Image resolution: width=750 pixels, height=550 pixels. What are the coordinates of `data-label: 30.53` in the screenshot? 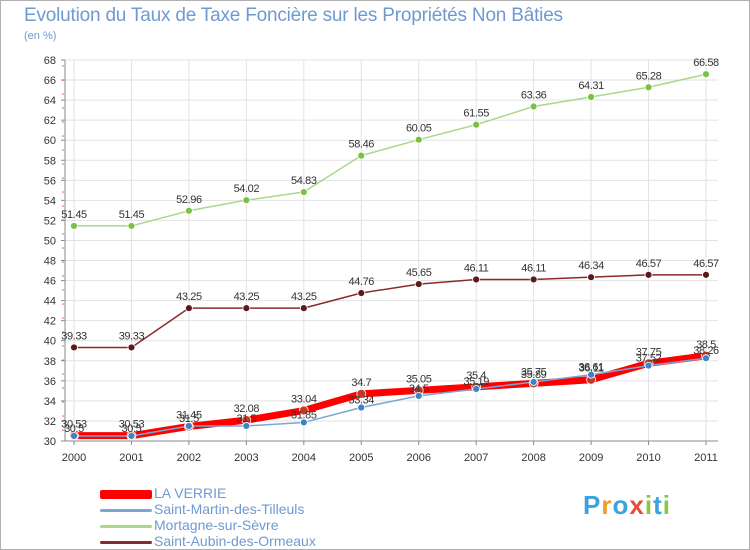 It's located at (132, 425).